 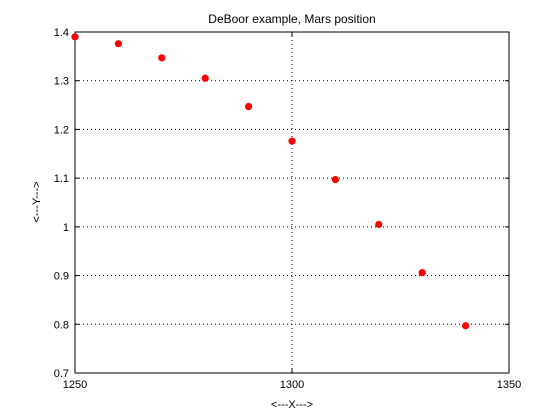 What do you see at coordinates (292, 405) in the screenshot?
I see `x-axis-label: <---X--->` at bounding box center [292, 405].